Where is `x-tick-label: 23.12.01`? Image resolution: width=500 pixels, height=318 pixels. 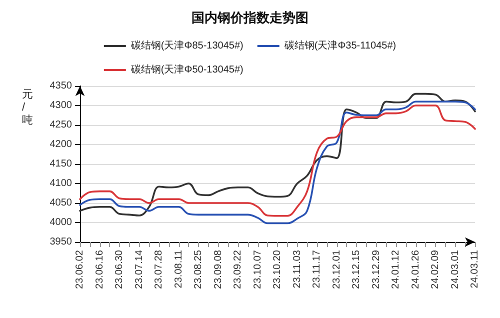
x-tick-label: 23.12.01 is located at coordinates (336, 269).